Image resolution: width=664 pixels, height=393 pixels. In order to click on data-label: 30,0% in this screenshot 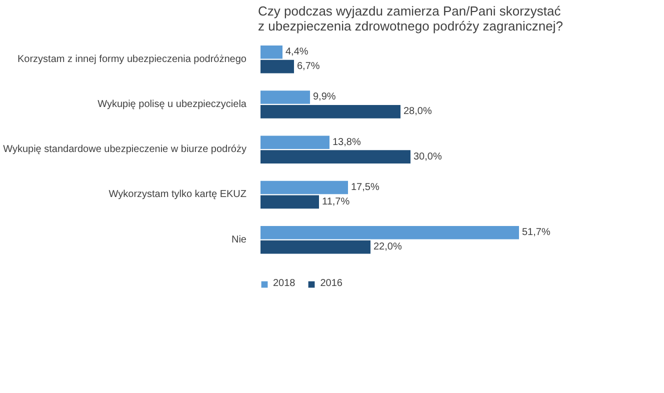, I will do `click(428, 156)`.